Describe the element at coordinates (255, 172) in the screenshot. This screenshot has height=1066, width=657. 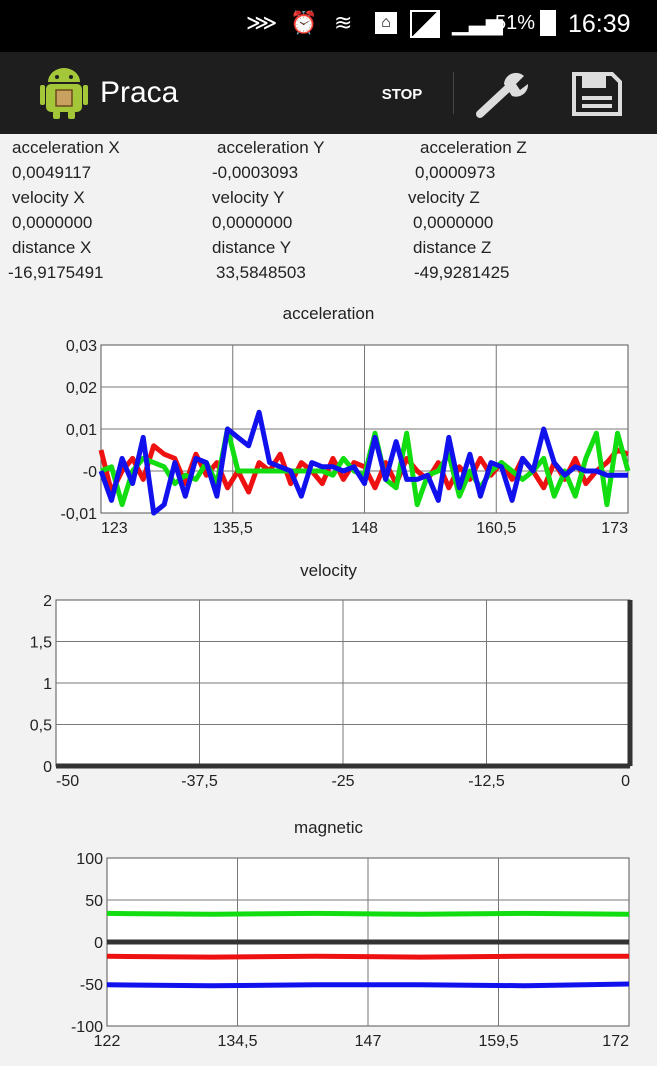
I see `accel-y-value: -0,0003093` at that location.